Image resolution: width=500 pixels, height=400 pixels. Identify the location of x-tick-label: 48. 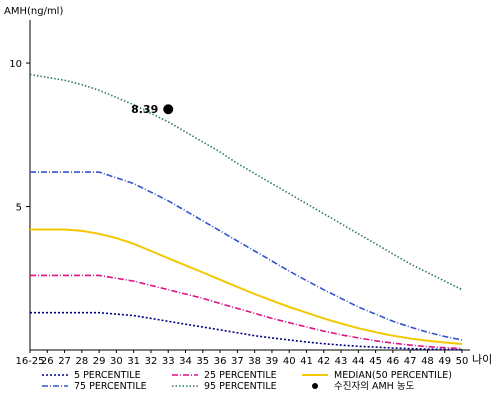
(427, 361).